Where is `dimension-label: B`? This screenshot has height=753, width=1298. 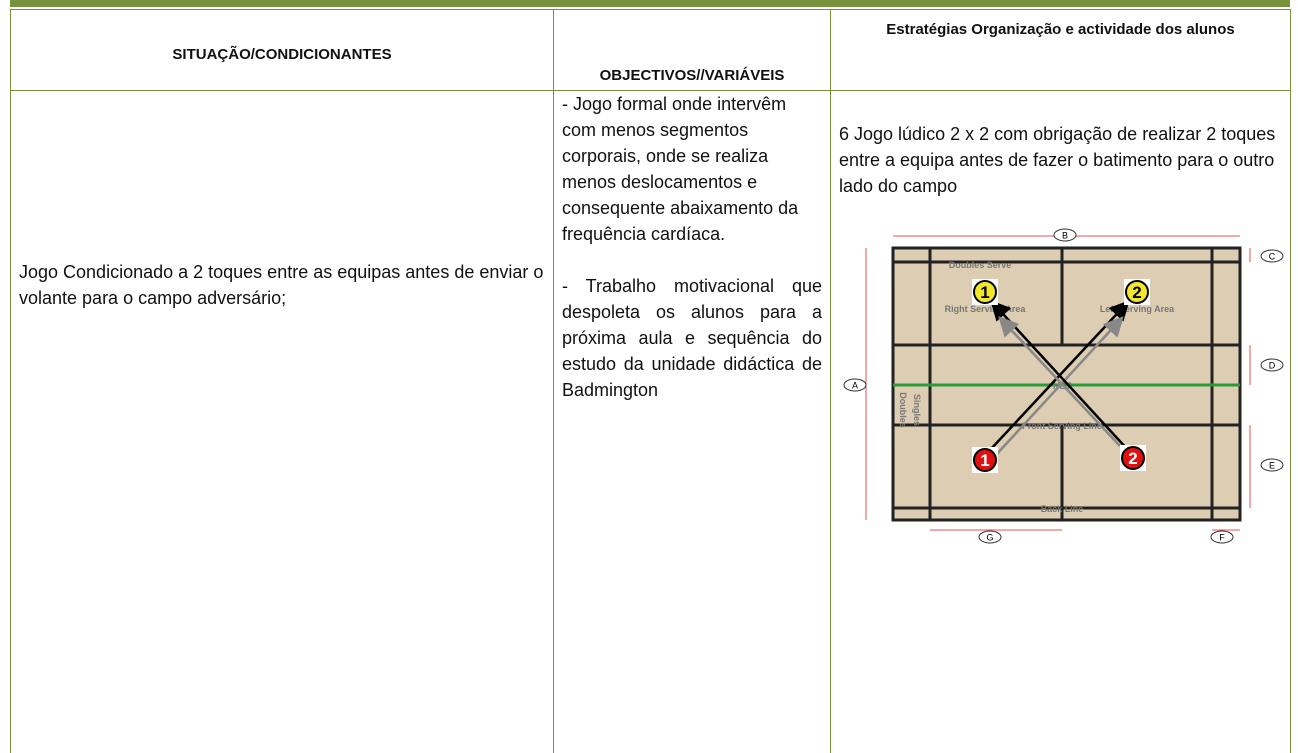
dimension-label: B is located at coordinates (1065, 236).